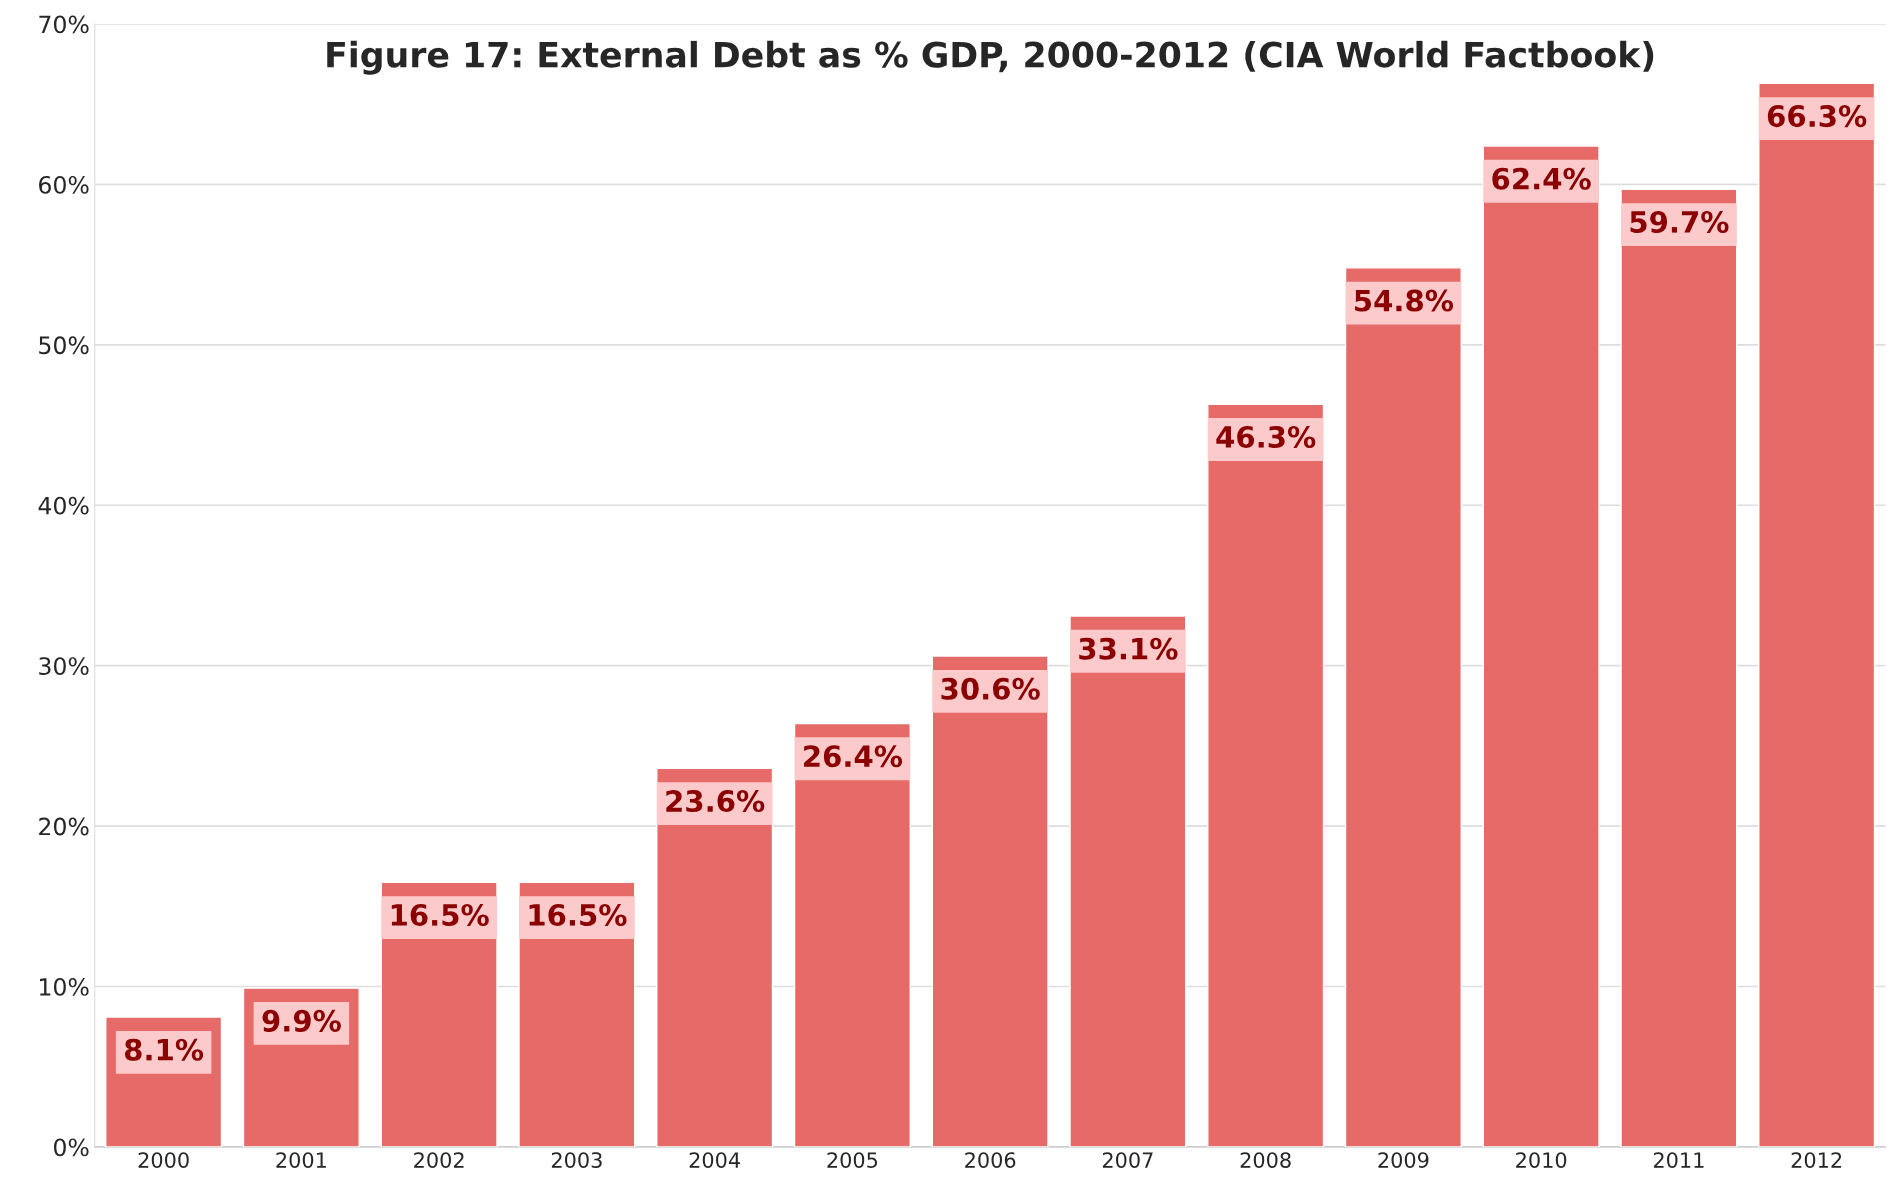 The image size is (1895, 1201). I want to click on chart-title: Figure 17: External Debt as % GDP, 2000-2012 (CIA World Factbook), so click(990, 57).